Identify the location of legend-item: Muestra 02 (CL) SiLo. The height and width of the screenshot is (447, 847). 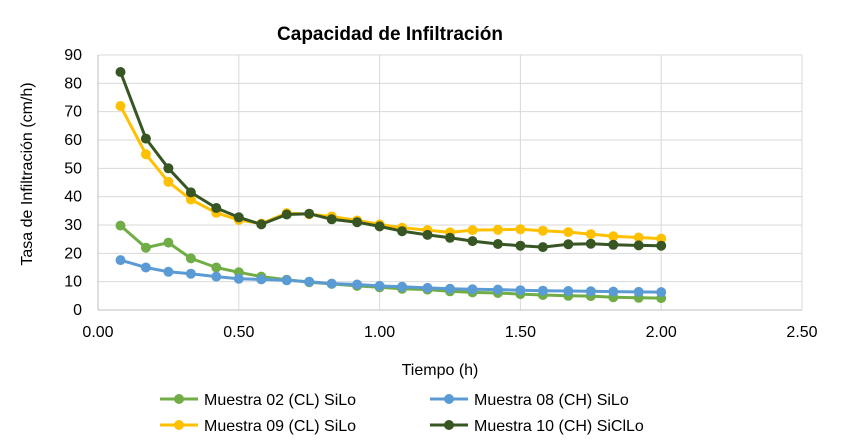
(258, 400).